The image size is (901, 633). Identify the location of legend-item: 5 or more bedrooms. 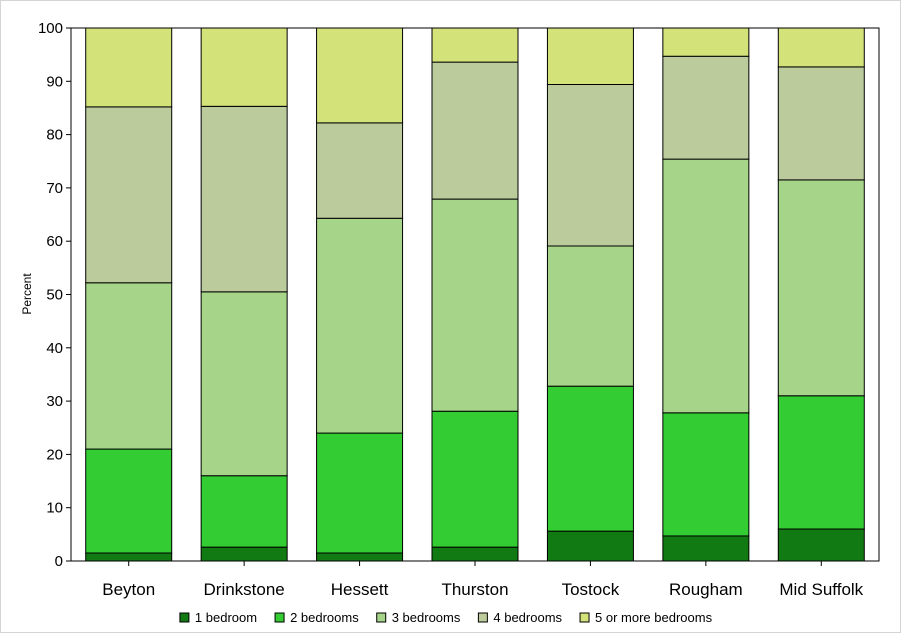
(646, 617).